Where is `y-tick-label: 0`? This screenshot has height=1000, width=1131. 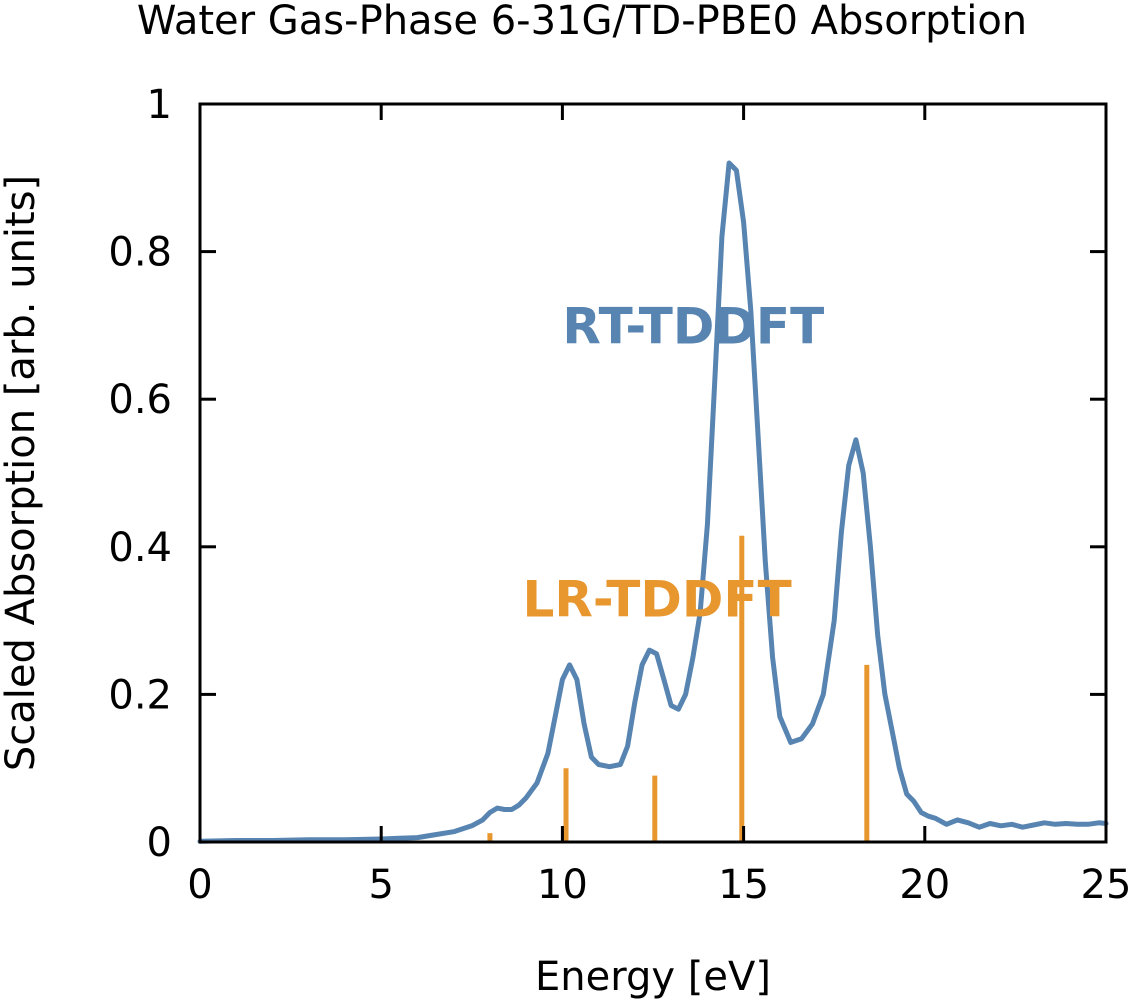 y-tick-label: 0 is located at coordinates (159, 843).